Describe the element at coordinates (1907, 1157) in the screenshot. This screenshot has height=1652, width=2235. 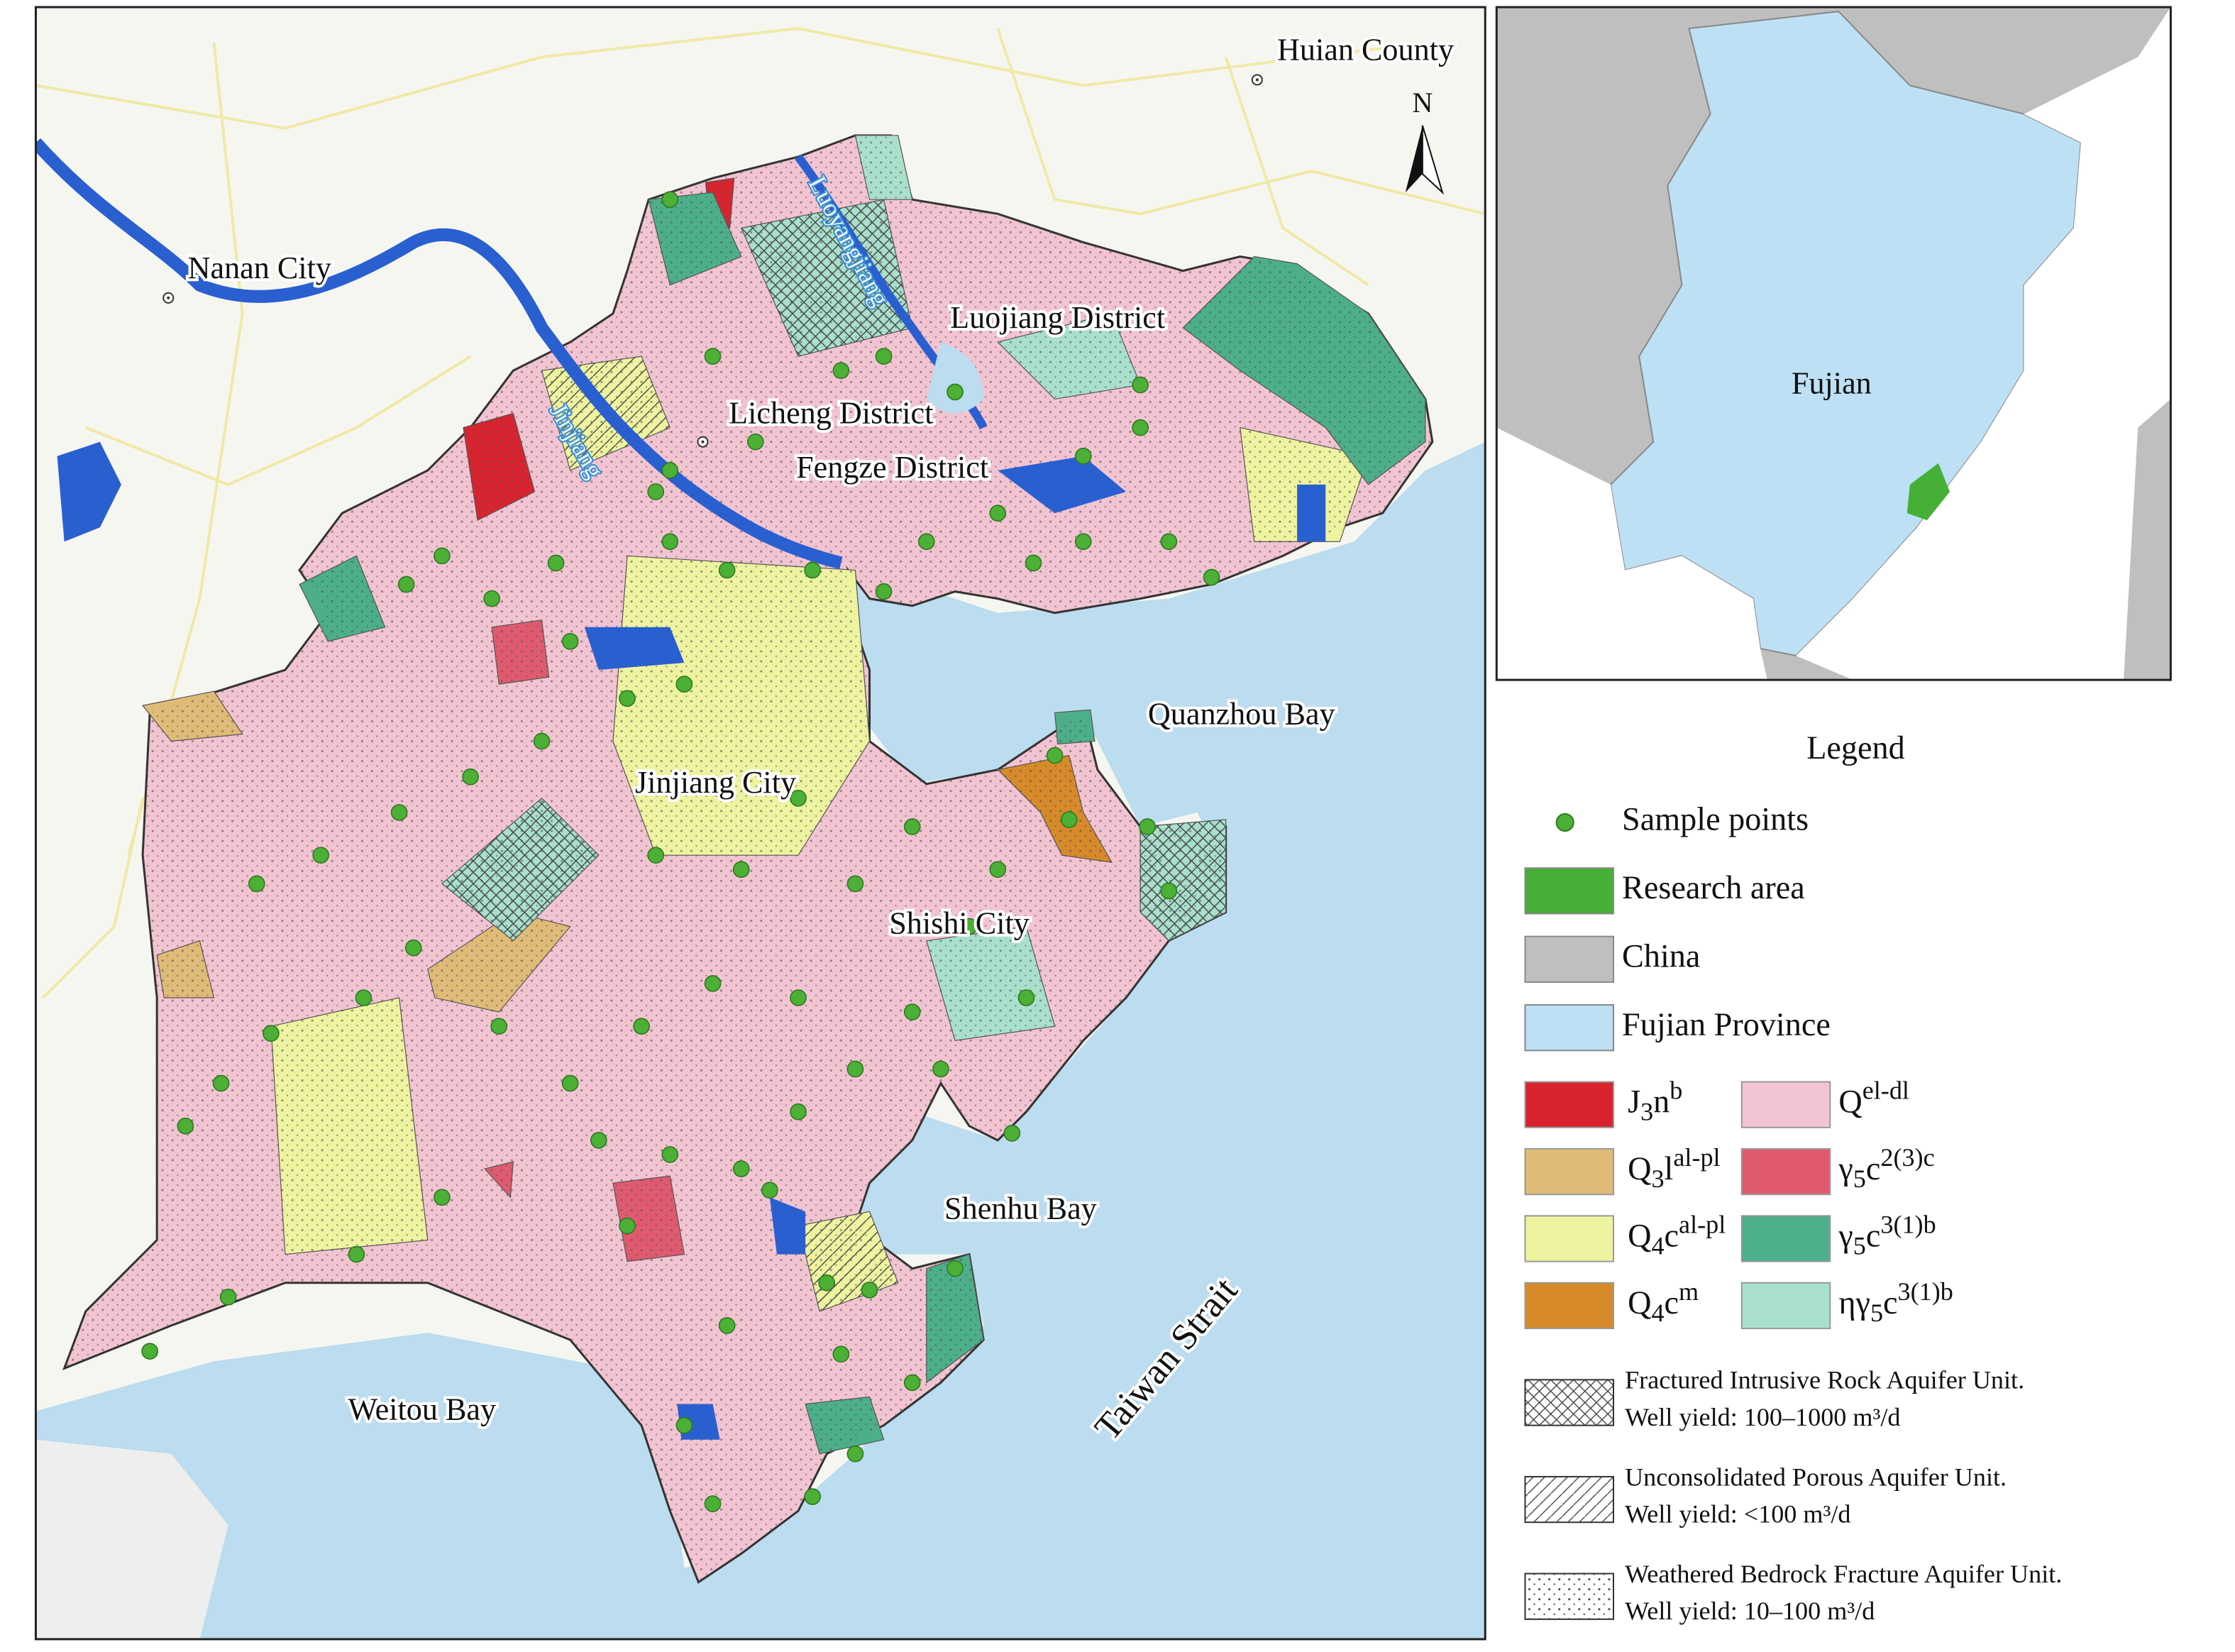
I see `formation-superscript: 2(3)c` at that location.